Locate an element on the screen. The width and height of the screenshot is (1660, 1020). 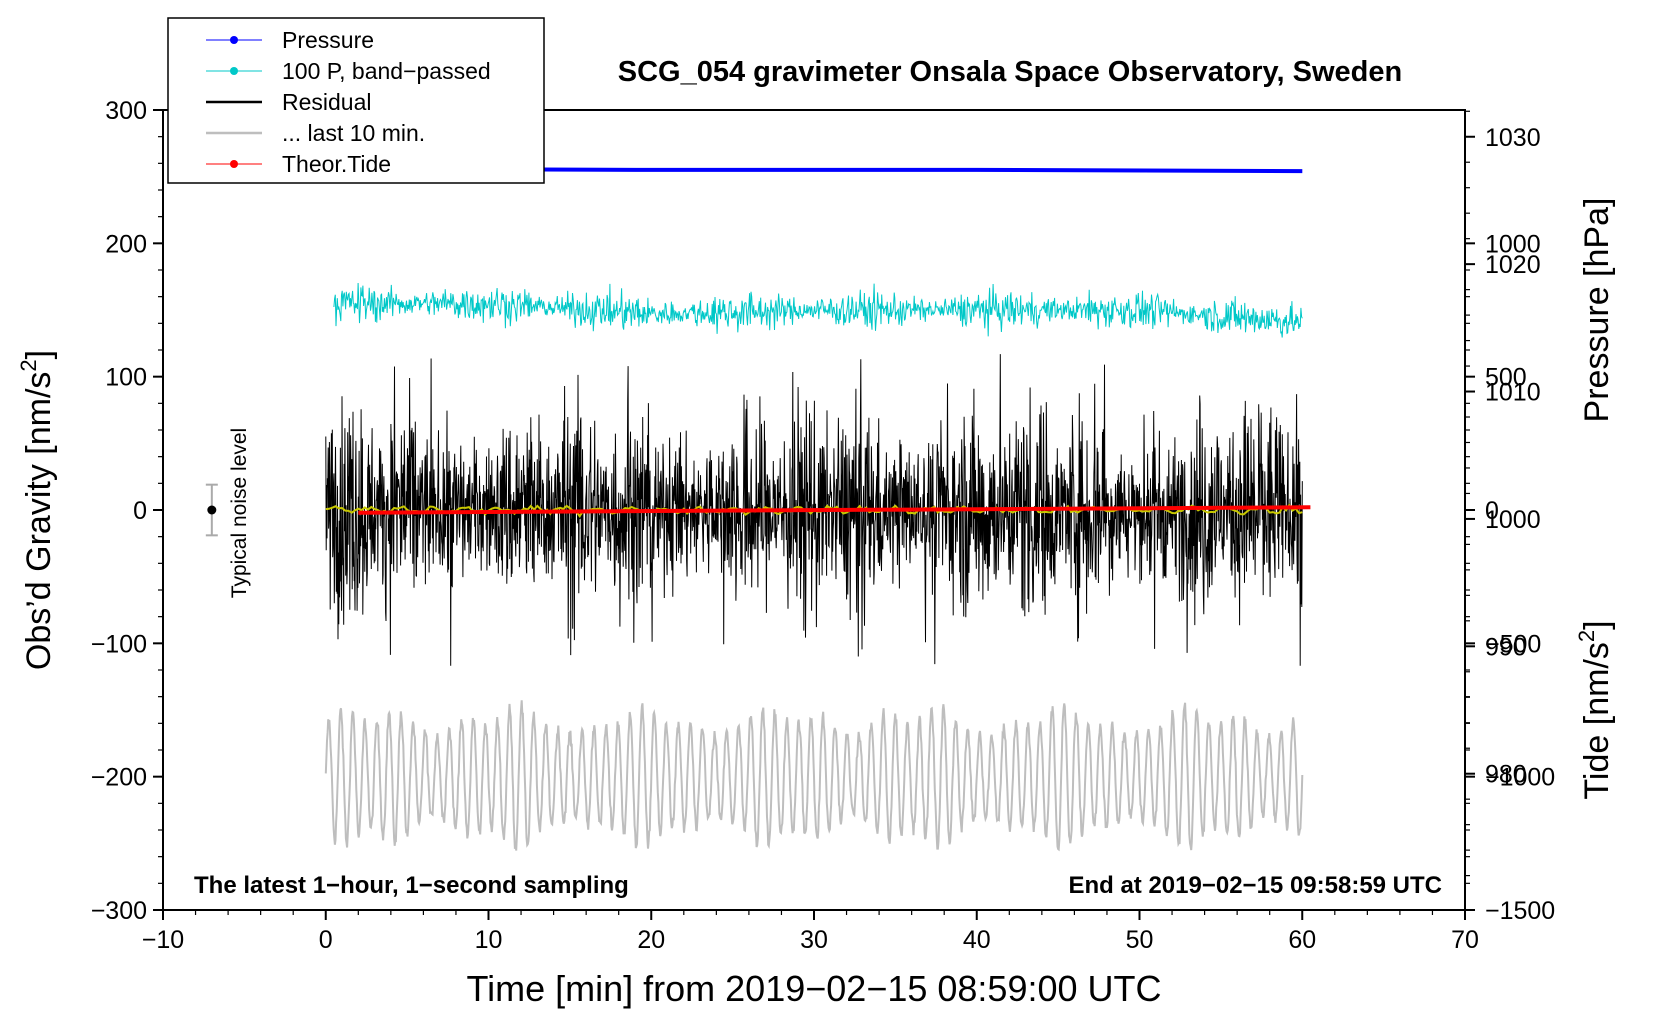
pressure-tick-label: 1010 is located at coordinates (1513, 393).